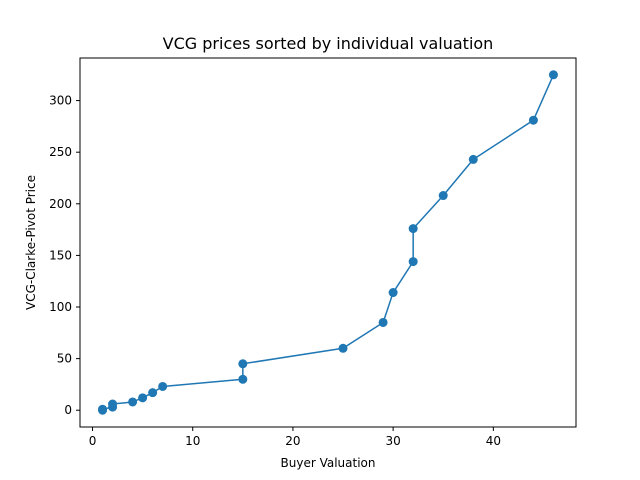 The image size is (640, 480). I want to click on y-tick-label: 150, so click(60, 255).